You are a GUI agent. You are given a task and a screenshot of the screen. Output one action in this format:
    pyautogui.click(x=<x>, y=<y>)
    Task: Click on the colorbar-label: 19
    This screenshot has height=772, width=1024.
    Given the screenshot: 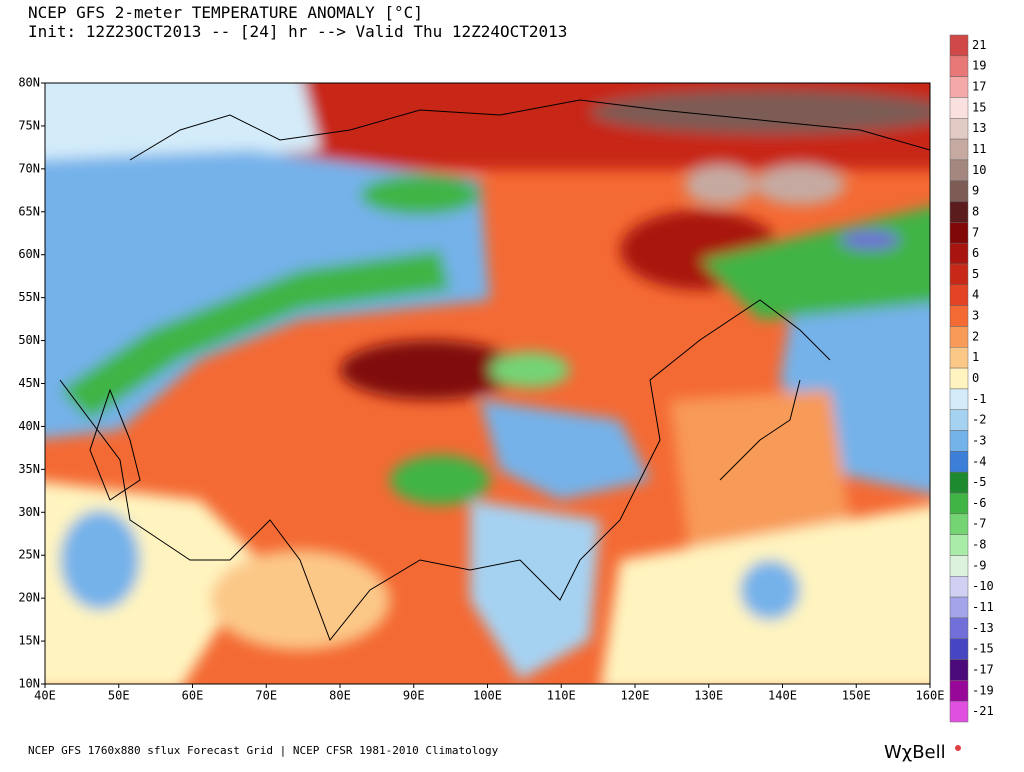 What is the action you would take?
    pyautogui.click(x=979, y=66)
    